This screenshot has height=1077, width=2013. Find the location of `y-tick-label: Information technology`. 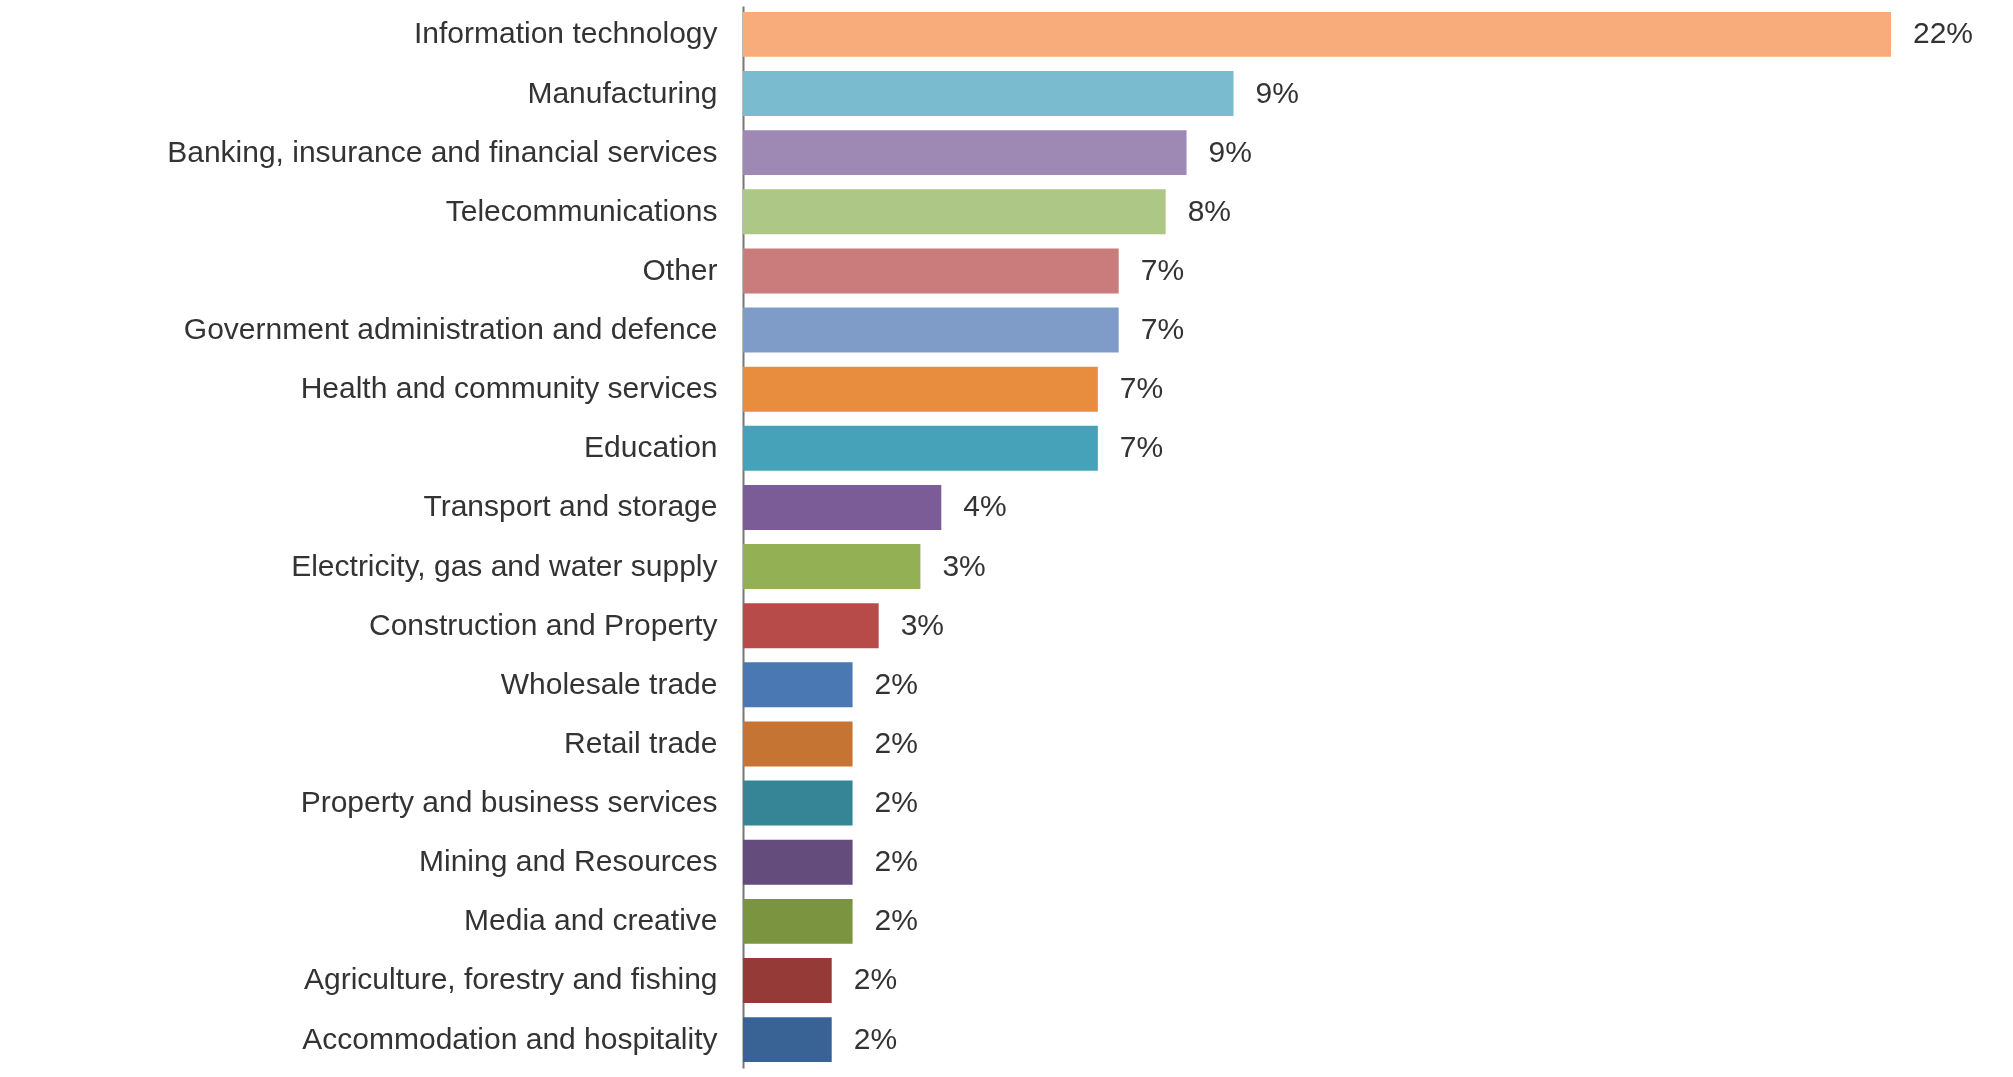

y-tick-label: Information technology is located at coordinates (565, 33).